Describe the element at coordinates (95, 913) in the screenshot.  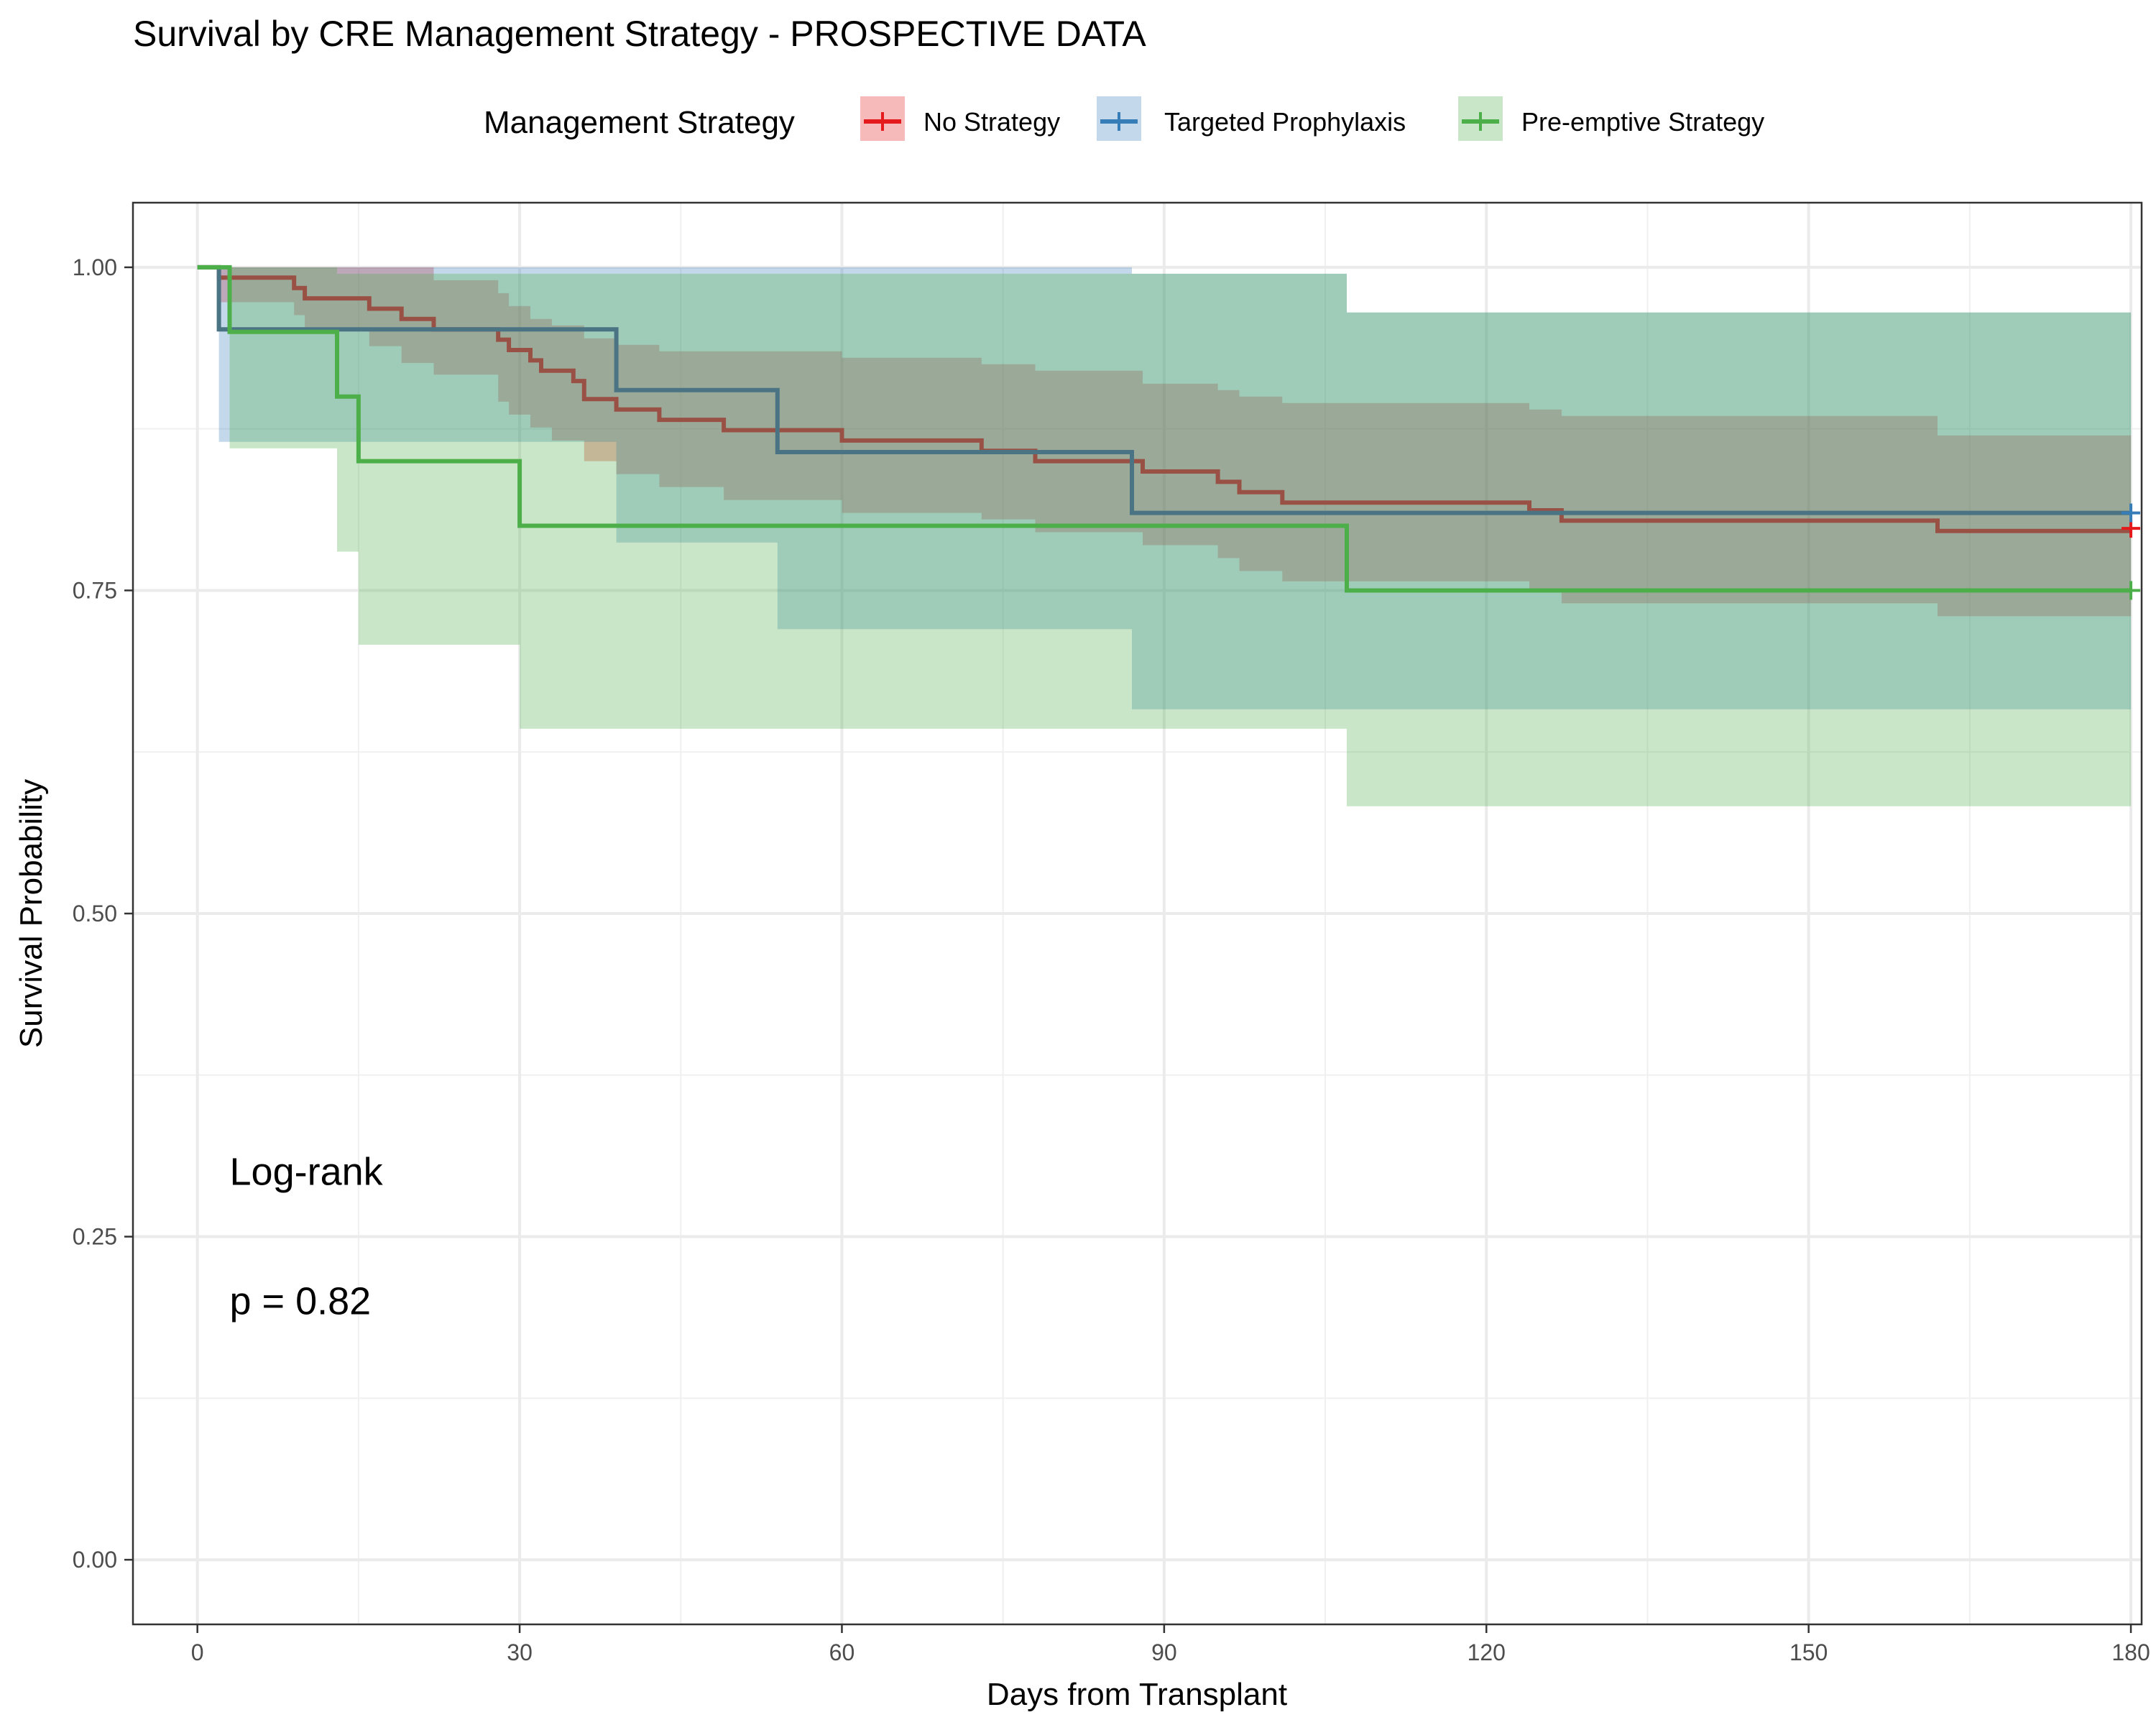
I see `y-tick-label: 0.50` at that location.